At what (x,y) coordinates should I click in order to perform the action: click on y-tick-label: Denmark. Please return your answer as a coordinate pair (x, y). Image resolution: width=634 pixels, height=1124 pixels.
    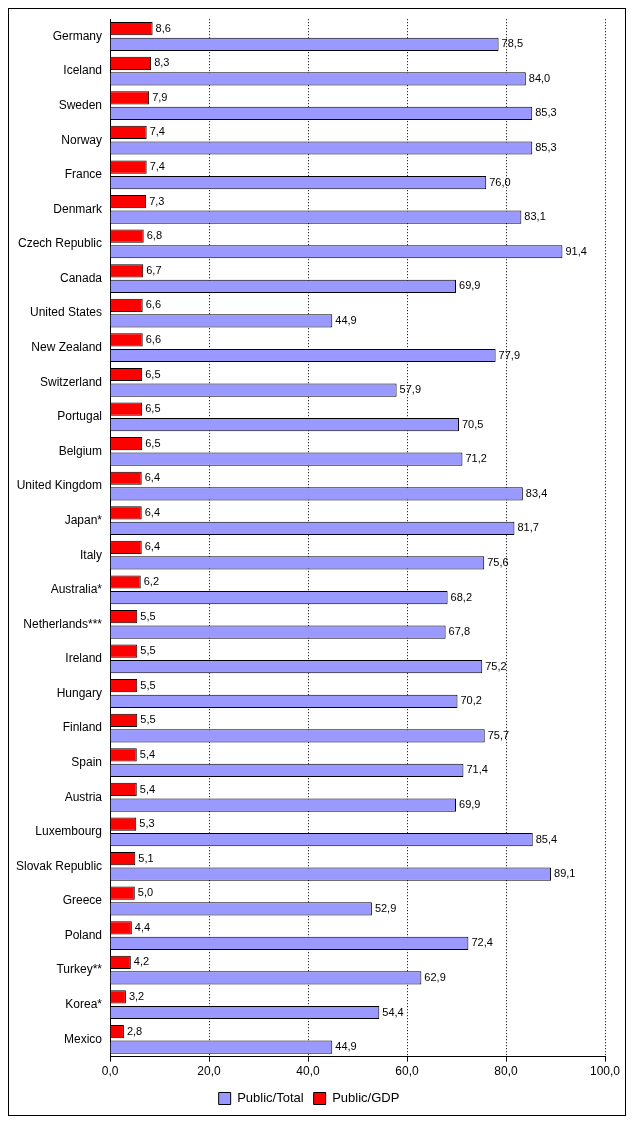
    Looking at the image, I should click on (78, 208).